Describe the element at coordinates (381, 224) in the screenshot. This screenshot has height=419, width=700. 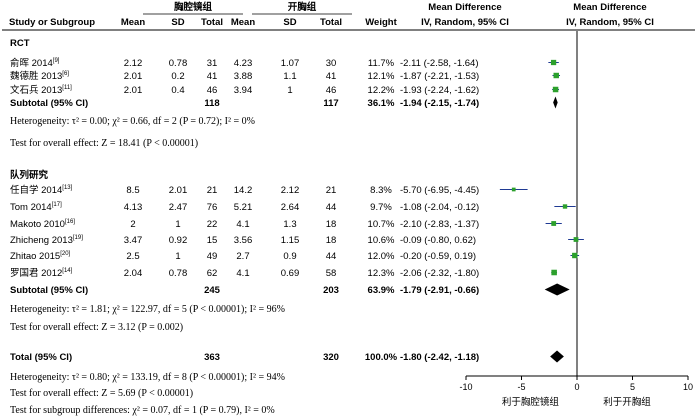
I see `weight-cell: 10.7%` at that location.